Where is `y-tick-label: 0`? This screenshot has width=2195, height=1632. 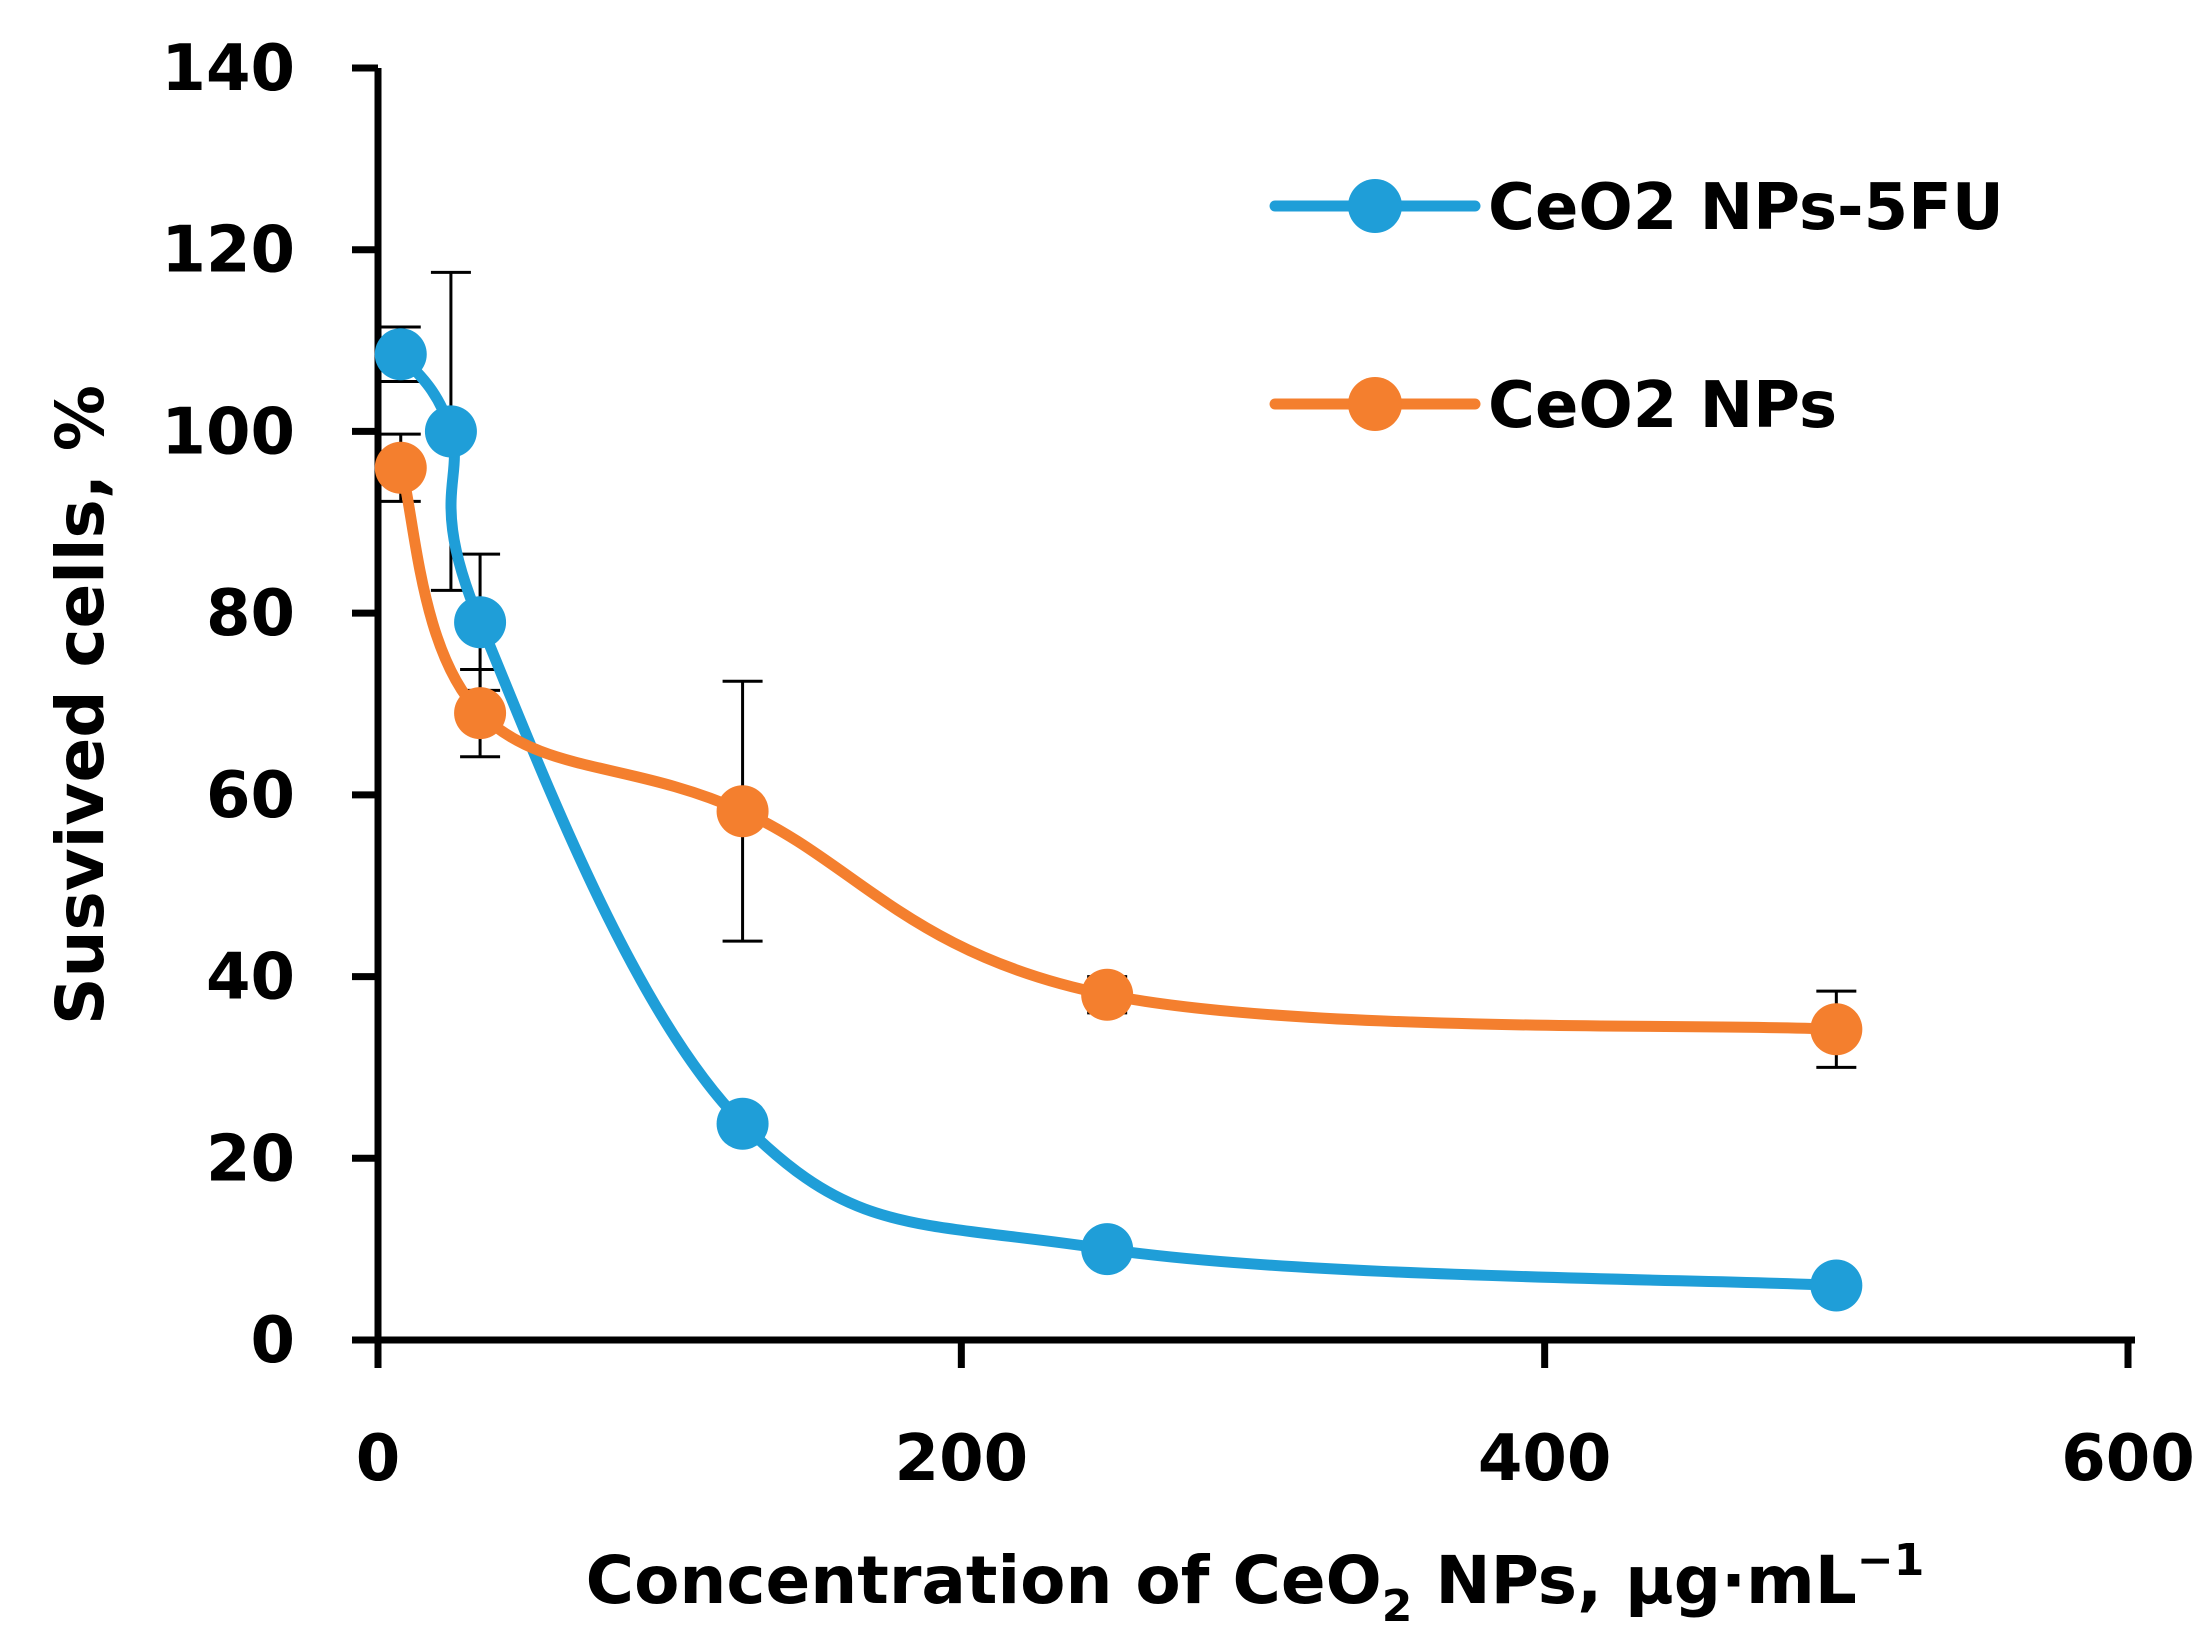
y-tick-label: 0 is located at coordinates (272, 1341).